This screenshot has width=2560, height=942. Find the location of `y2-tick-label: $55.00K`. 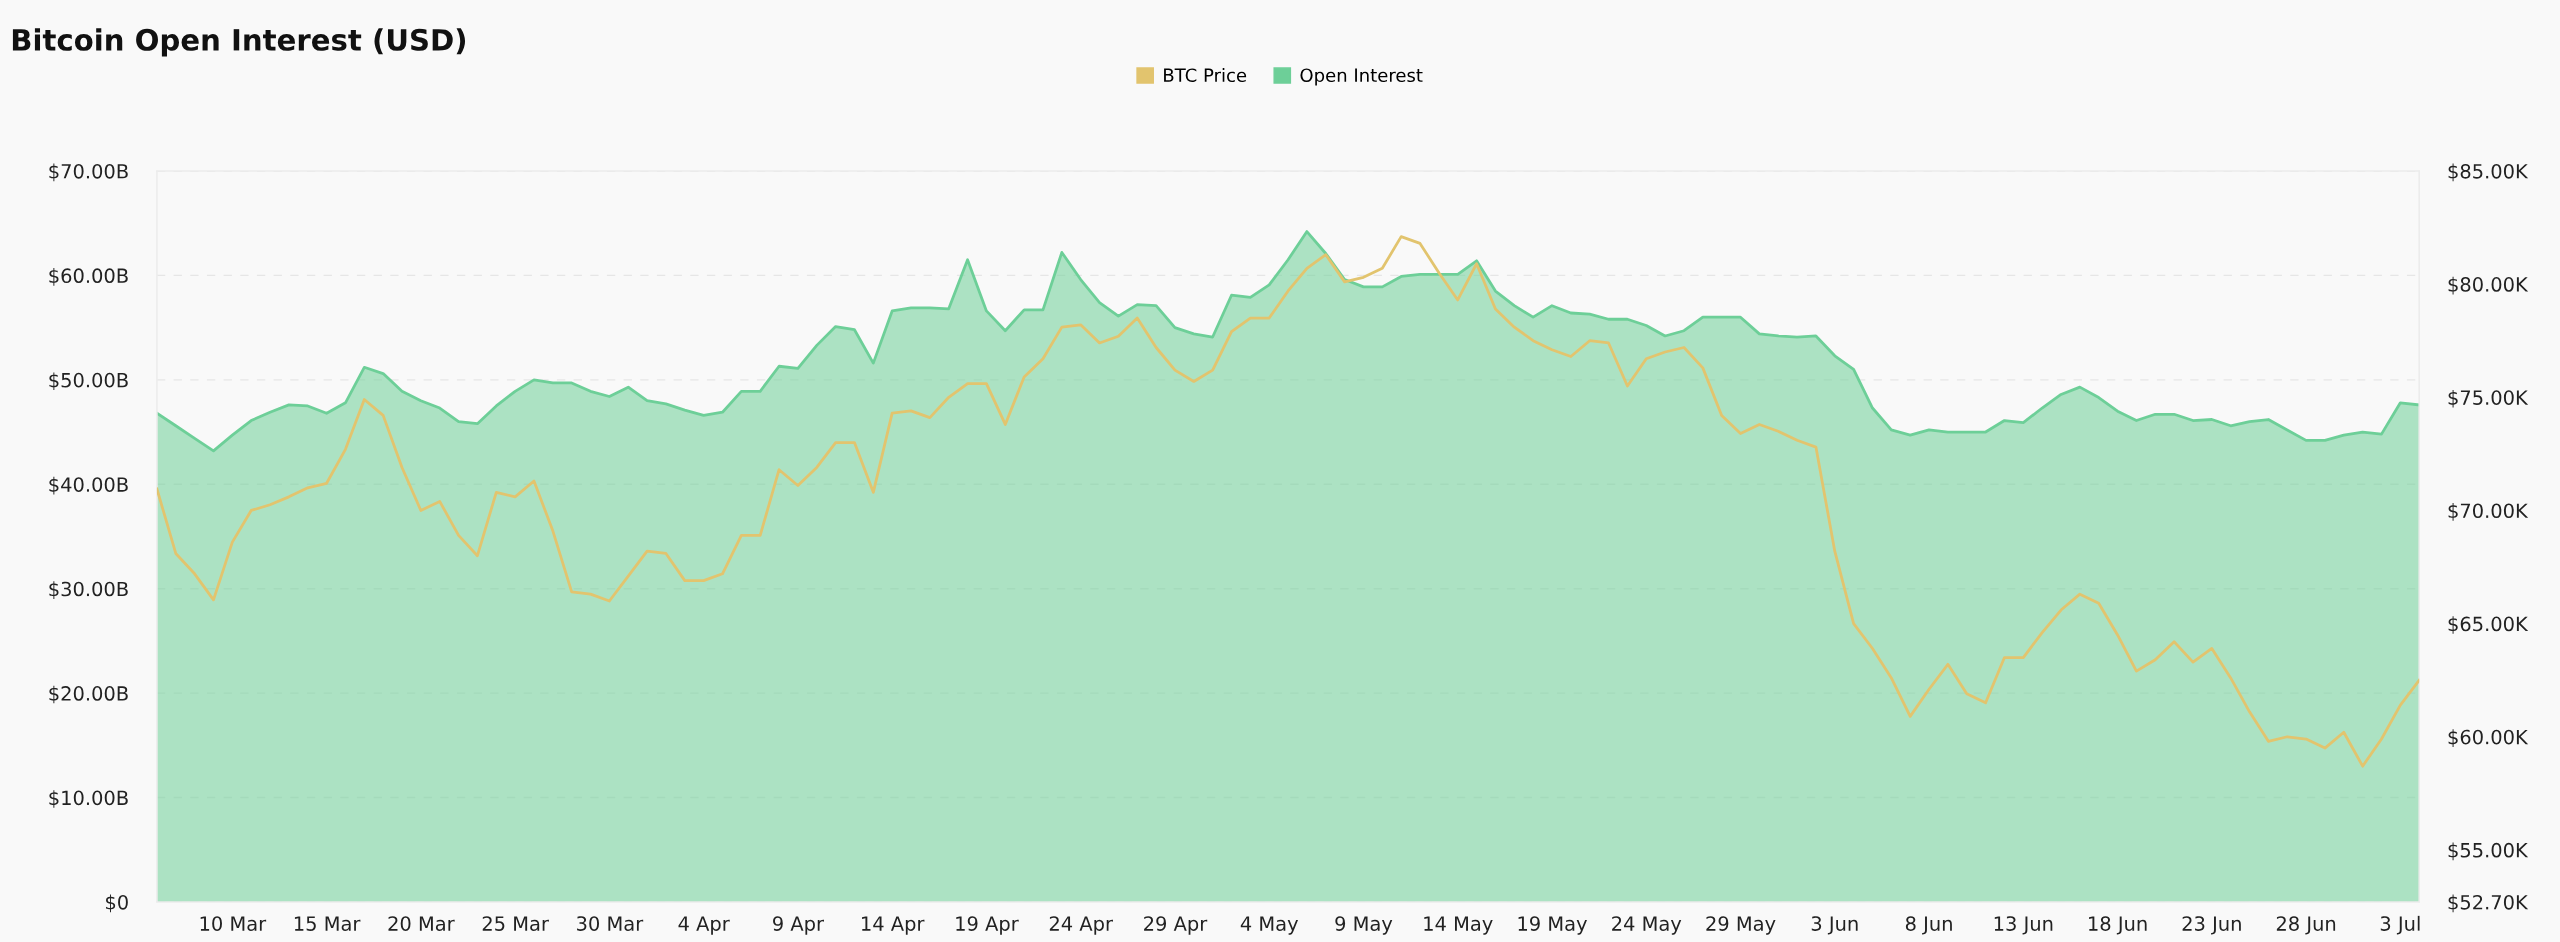

y2-tick-label: $55.00K is located at coordinates (2488, 851).